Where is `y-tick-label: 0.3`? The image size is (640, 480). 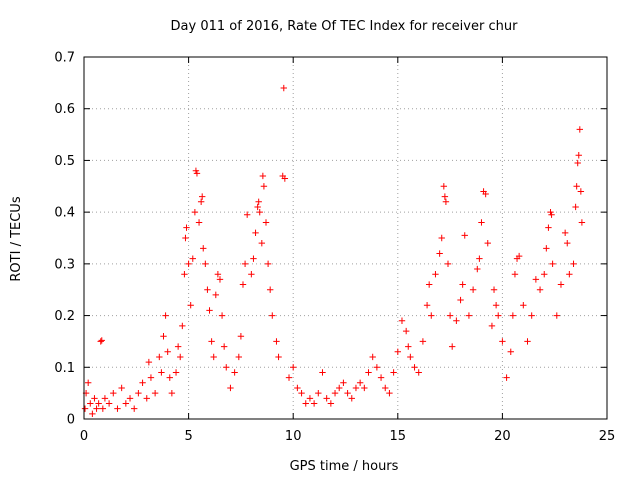
y-tick-label: 0.3 is located at coordinates (64, 264).